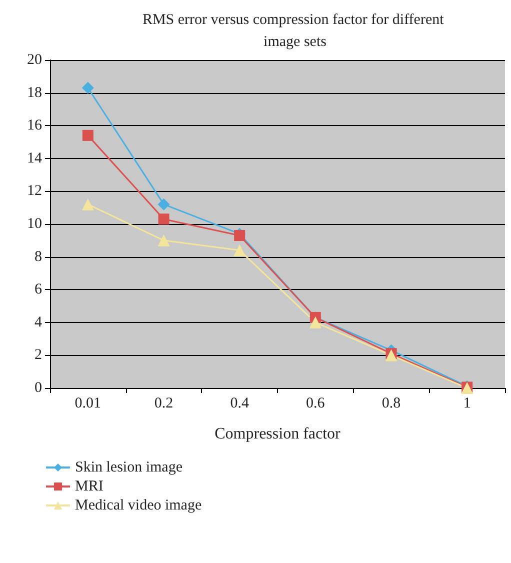 This screenshot has width=511, height=563. Describe the element at coordinates (316, 404) in the screenshot. I see `x-tick-label: 0.6` at that location.